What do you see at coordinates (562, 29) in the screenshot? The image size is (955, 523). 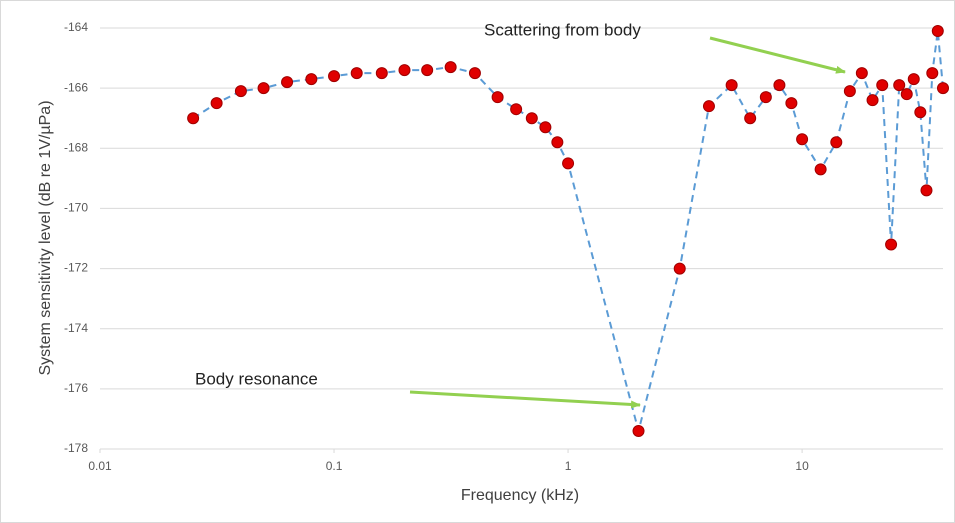 I see `annotation: Scattering from body` at bounding box center [562, 29].